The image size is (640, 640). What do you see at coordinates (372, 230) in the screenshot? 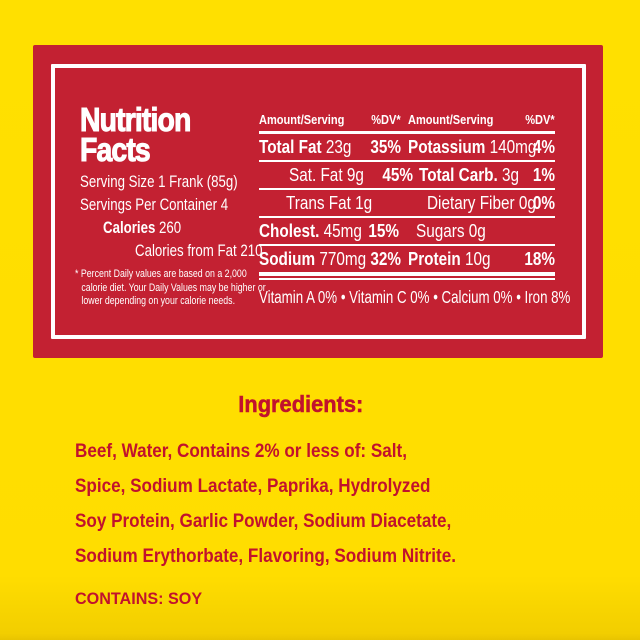
I see `table-row-cholesterol-sugars: Cholest. 45mg 15% Sugars 0g` at bounding box center [372, 230].